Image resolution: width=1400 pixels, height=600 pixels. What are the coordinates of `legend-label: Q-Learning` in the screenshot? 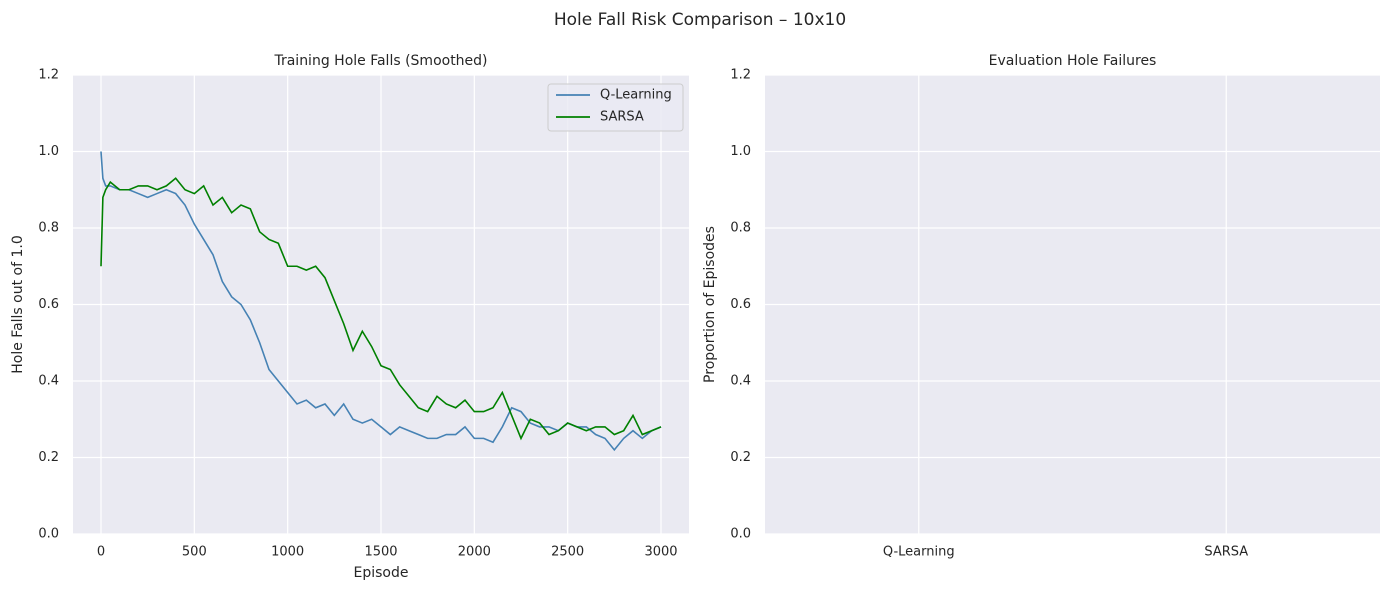 It's located at (636, 95).